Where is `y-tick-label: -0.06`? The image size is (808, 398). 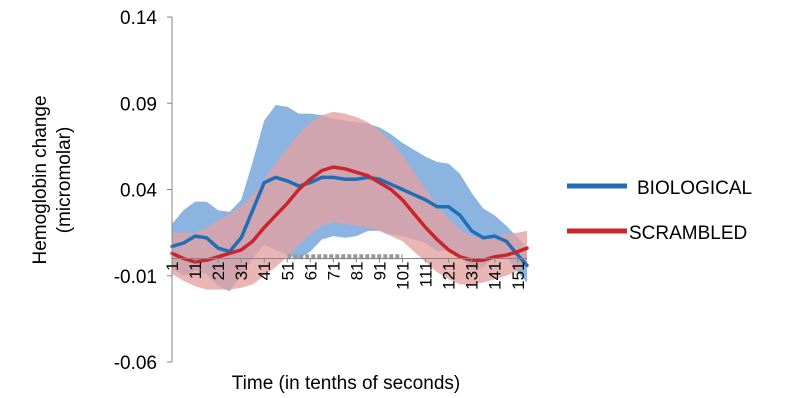
y-tick-label: -0.06 is located at coordinates (135, 363).